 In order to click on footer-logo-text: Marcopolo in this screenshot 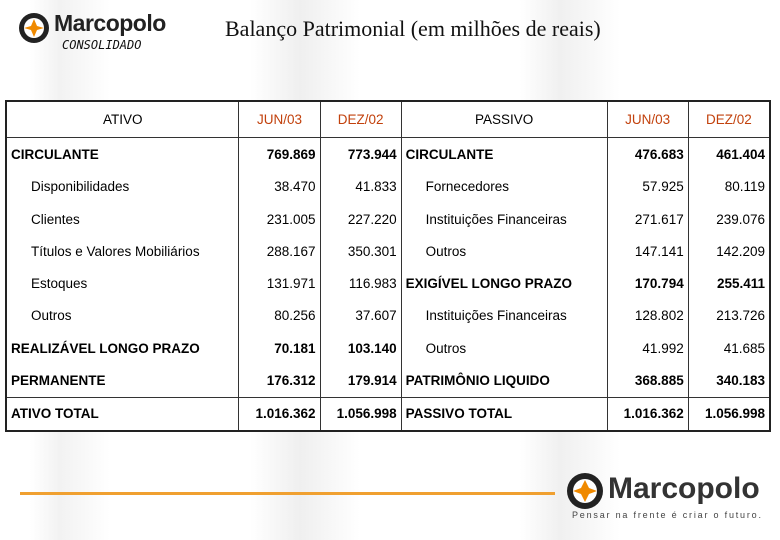, I will do `click(684, 488)`.